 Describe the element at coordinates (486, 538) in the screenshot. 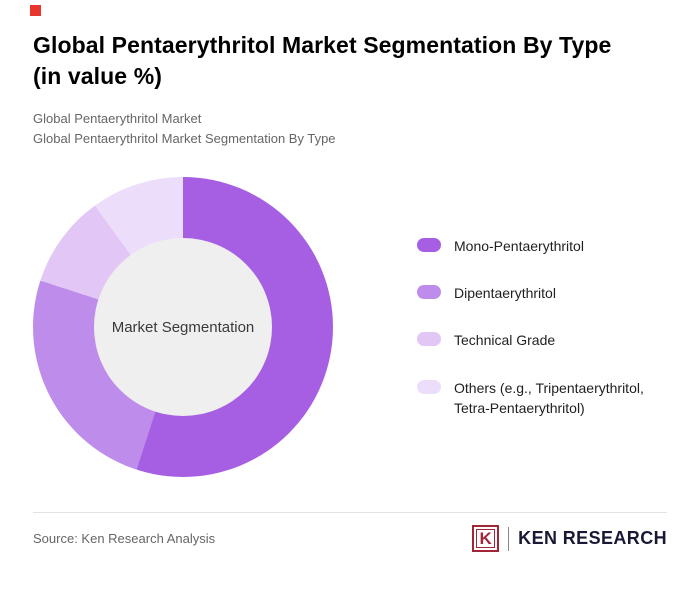

I see `ken-research-emblem-icon: K` at that location.